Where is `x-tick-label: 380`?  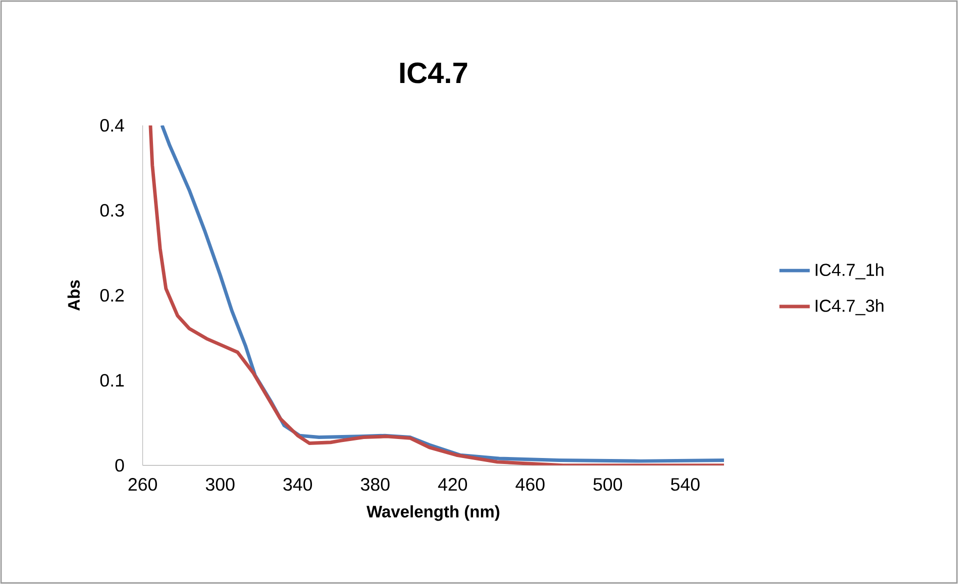
x-tick-label: 380 is located at coordinates (375, 484).